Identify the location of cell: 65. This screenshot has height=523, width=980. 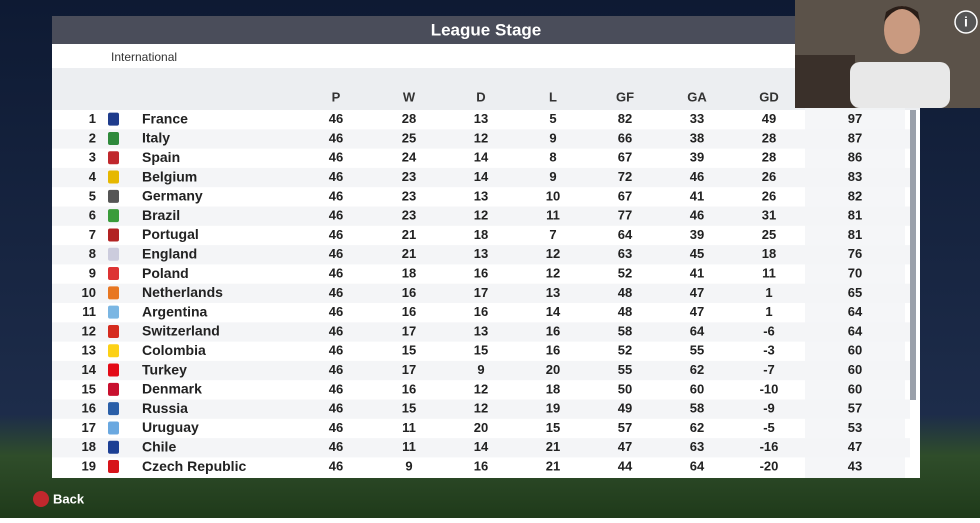
(855, 292).